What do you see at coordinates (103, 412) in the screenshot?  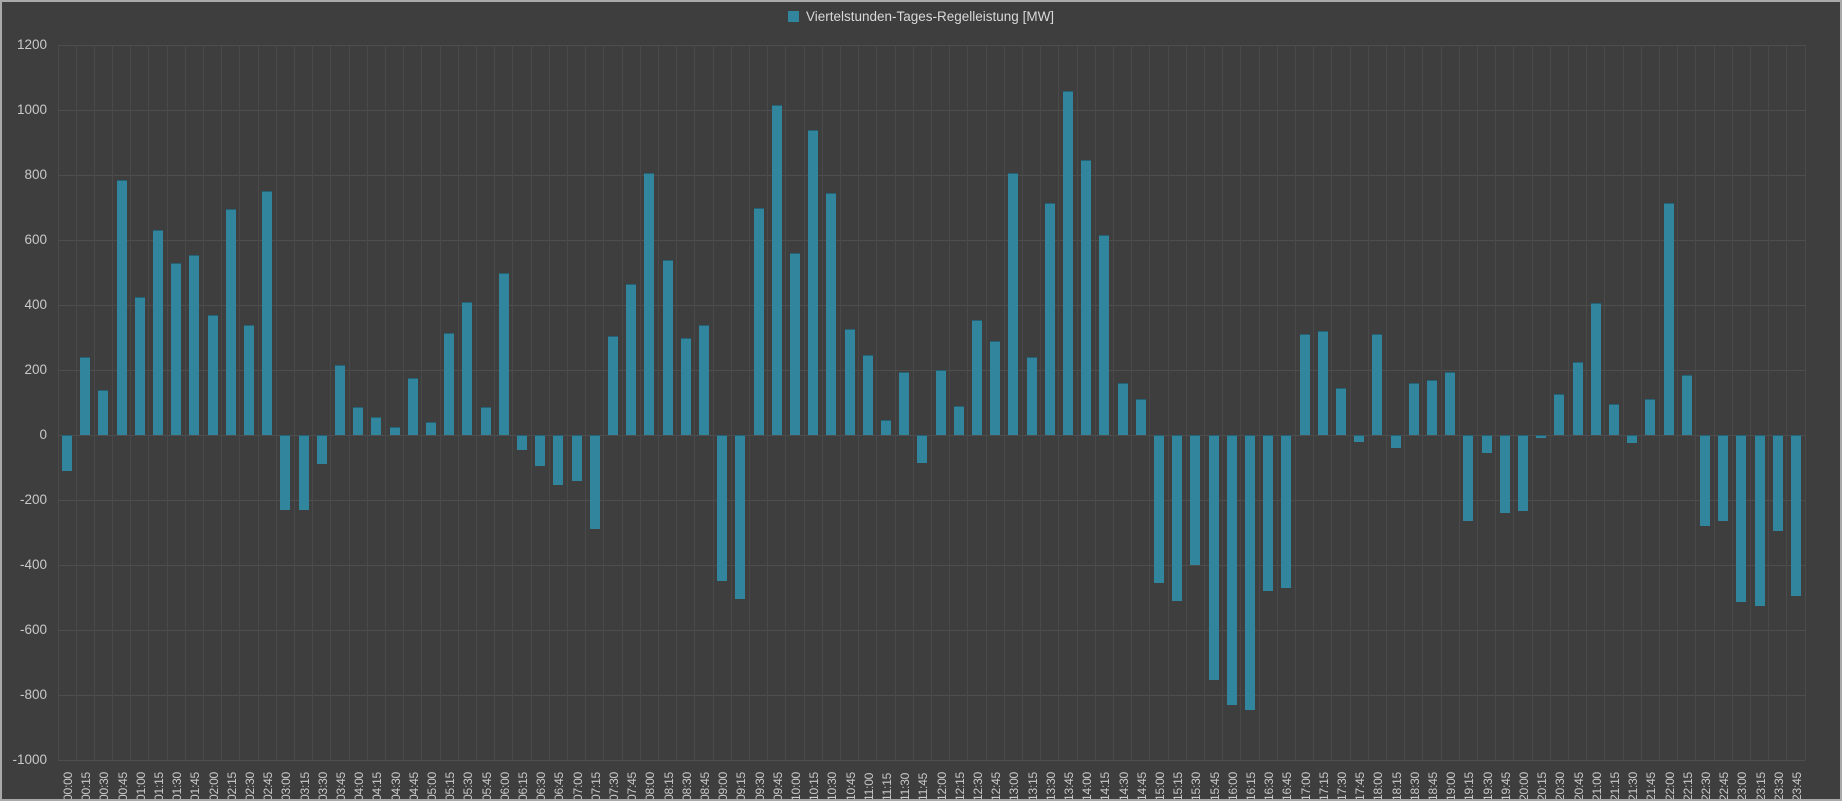 I see `bar-00:30` at bounding box center [103, 412].